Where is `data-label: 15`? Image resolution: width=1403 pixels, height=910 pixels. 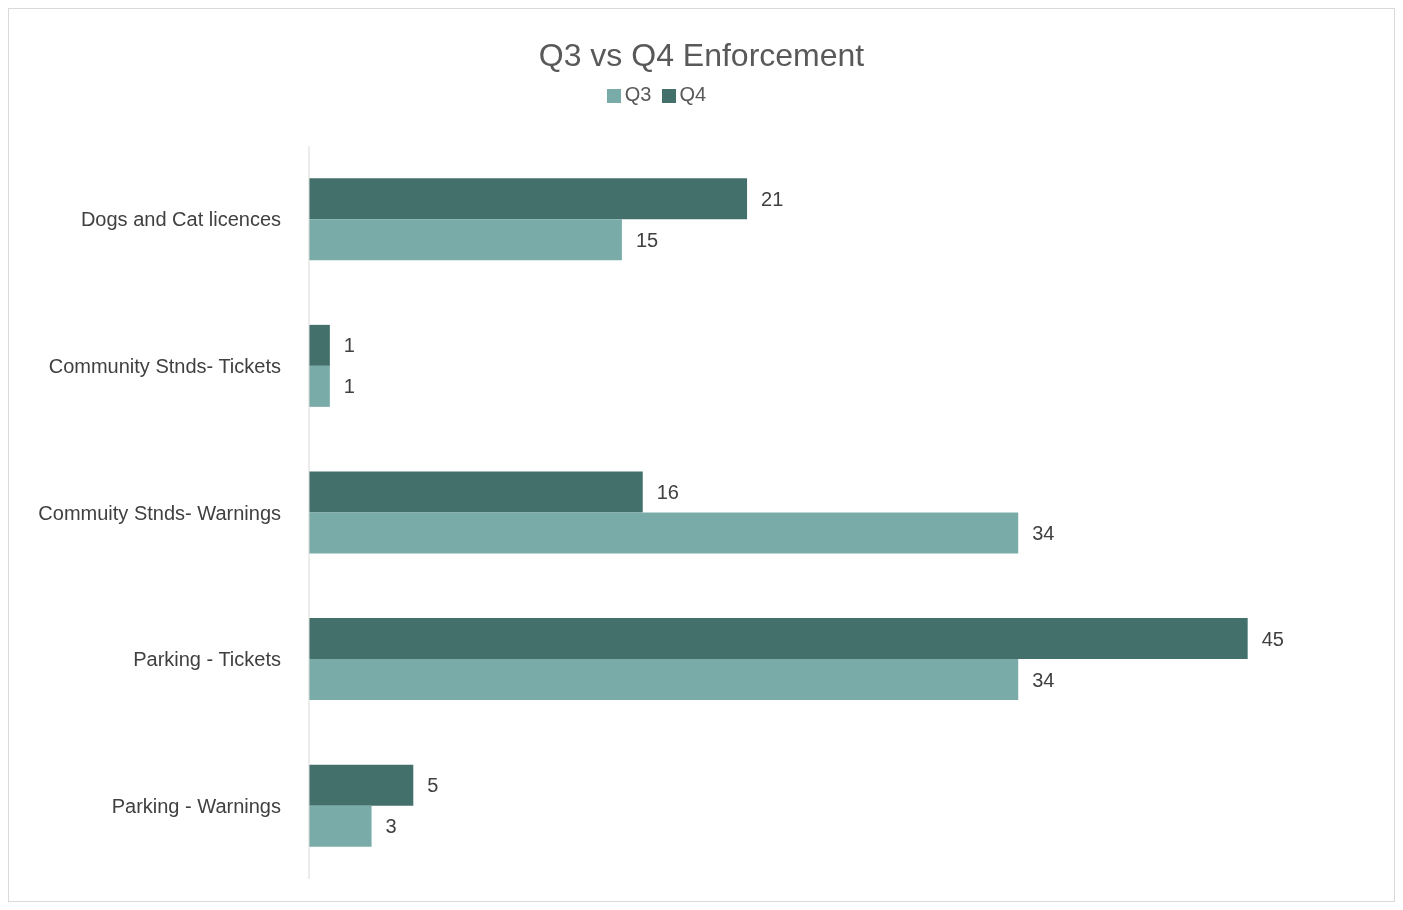 data-label: 15 is located at coordinates (647, 239).